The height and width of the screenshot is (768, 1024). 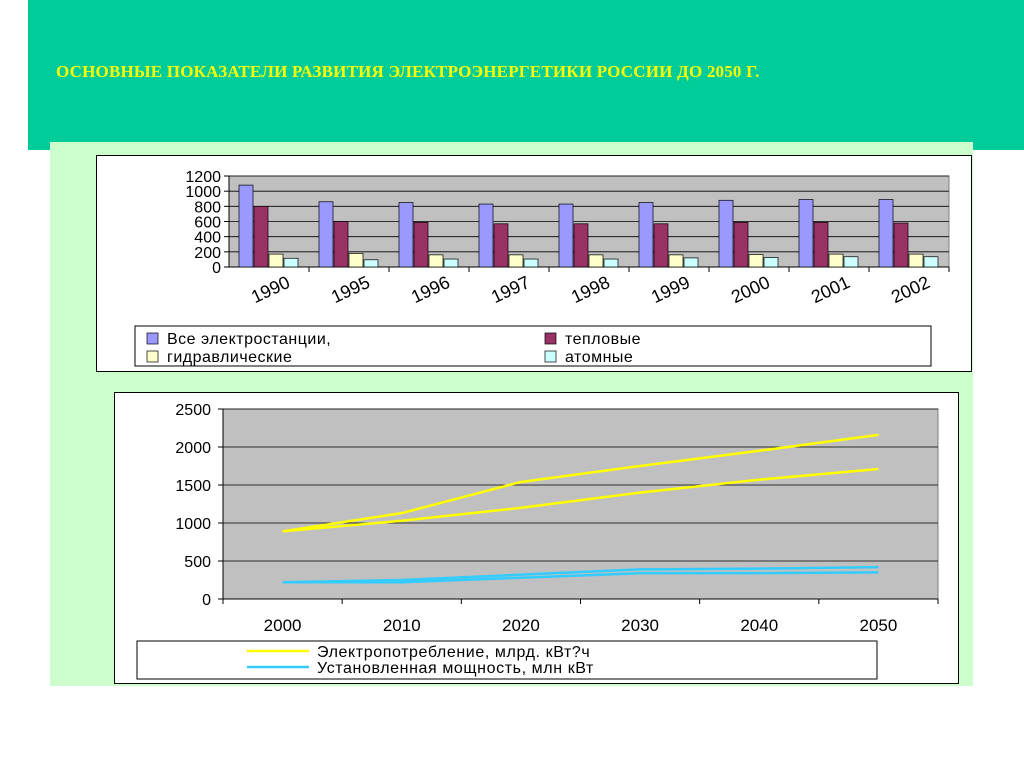 What do you see at coordinates (599, 357) in the screenshot?
I see `legend-label: атомные` at bounding box center [599, 357].